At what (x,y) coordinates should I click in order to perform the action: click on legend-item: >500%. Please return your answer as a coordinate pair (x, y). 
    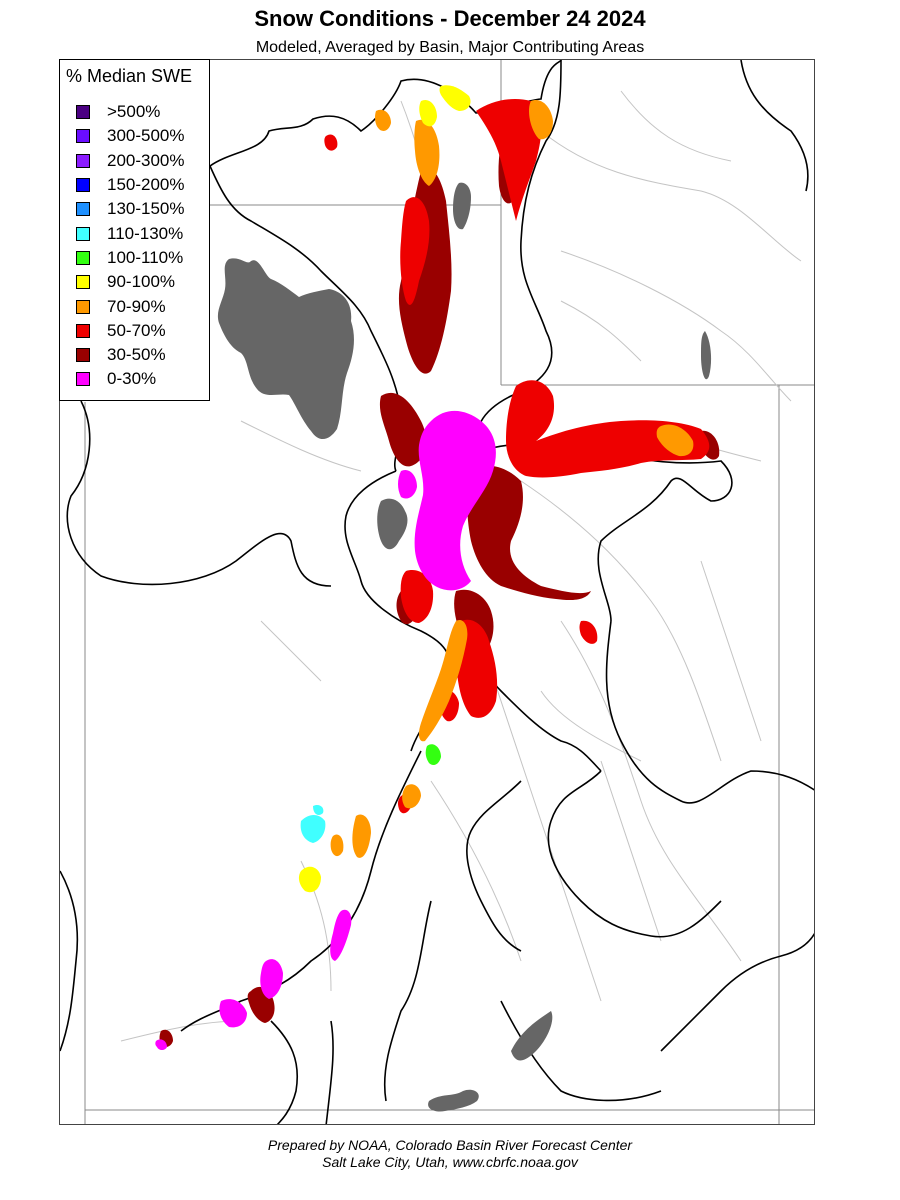
    Looking at the image, I should click on (130, 112).